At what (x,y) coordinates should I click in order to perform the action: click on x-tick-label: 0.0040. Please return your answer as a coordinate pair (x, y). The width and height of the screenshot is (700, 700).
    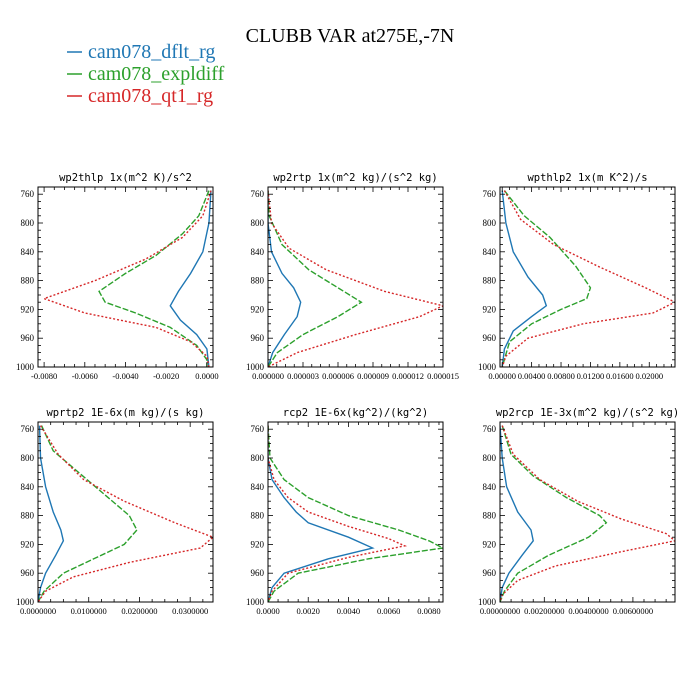
    Looking at the image, I should click on (348, 611).